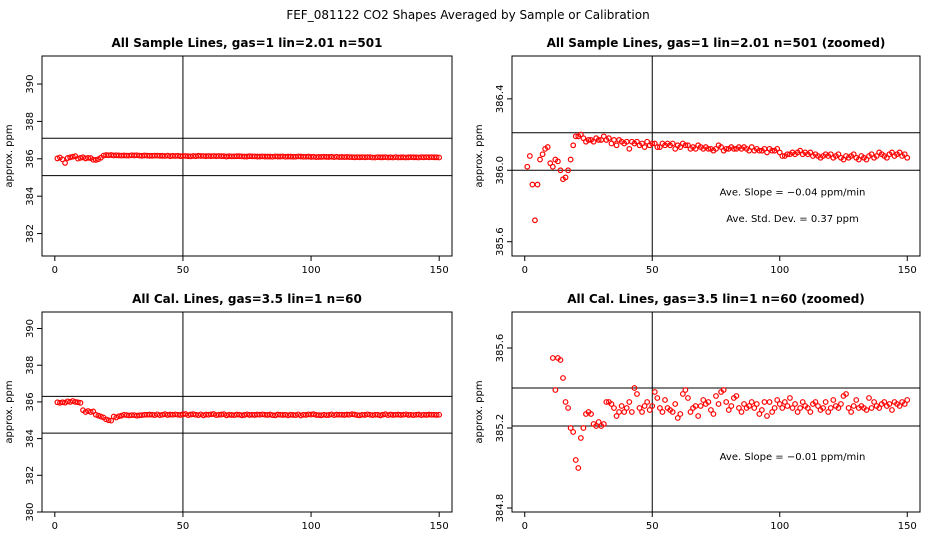 The image size is (936, 540). I want to click on x-tick-label: 50, so click(652, 270).